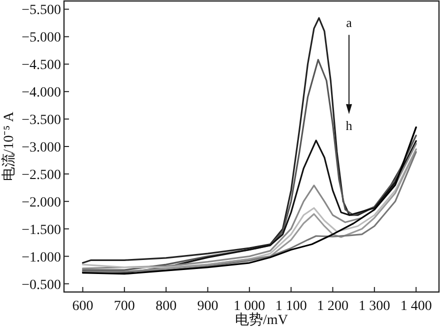  What do you see at coordinates (416, 306) in the screenshot?
I see `x-tick-label: 1 400` at bounding box center [416, 306].